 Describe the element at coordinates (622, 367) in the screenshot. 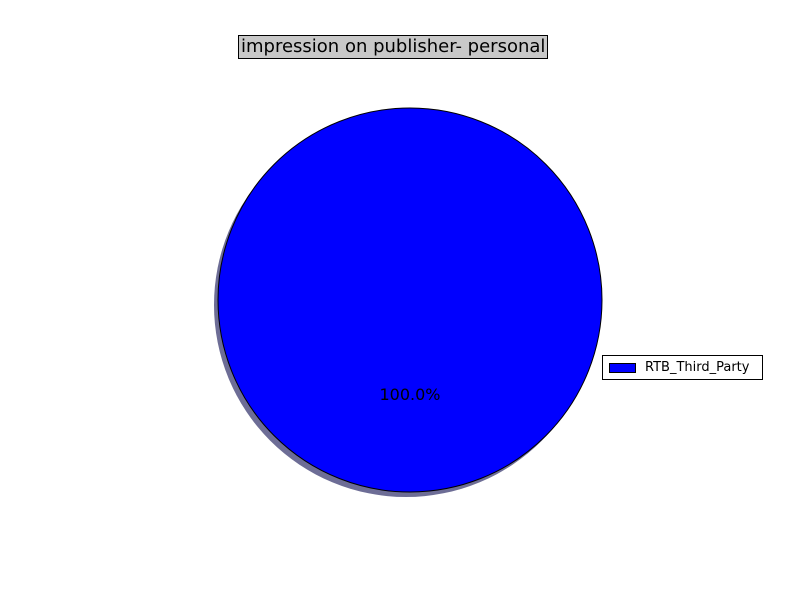

I see `legend-swatch-rtb-third-party` at that location.